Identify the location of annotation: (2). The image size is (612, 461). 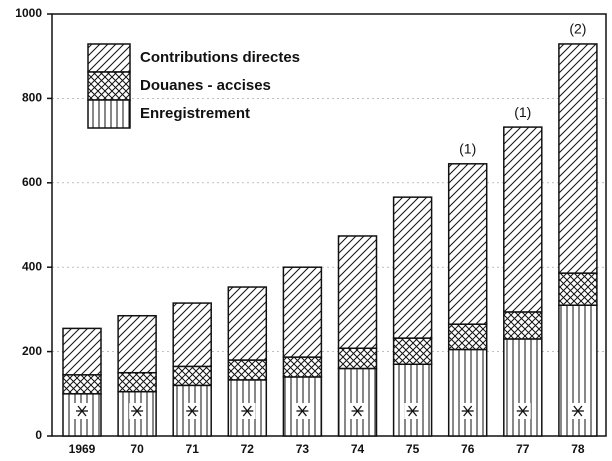
(577, 29).